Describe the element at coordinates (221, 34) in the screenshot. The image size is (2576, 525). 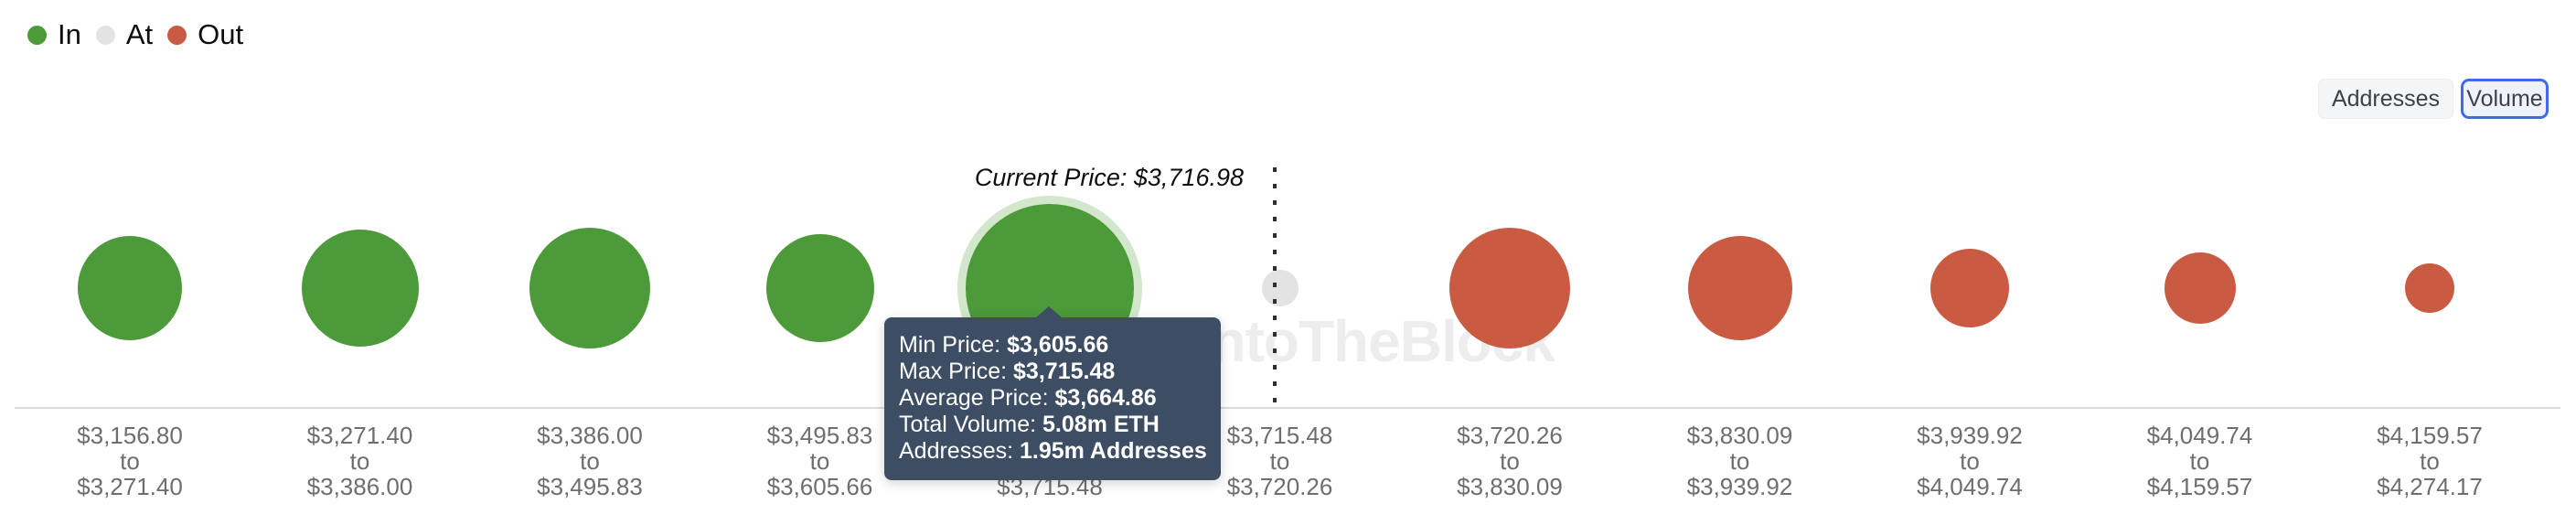
I see `legend-label-out: Out` at that location.